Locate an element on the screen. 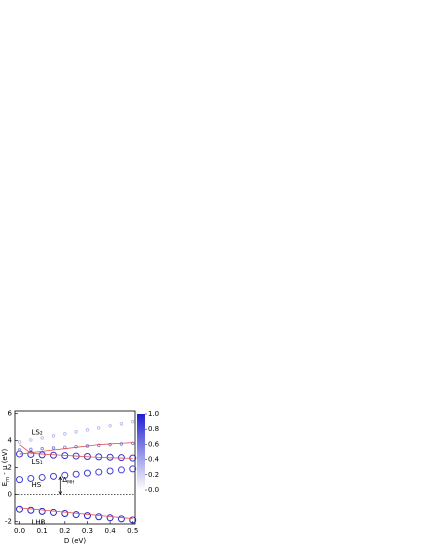  x-axis-label: D (eV) is located at coordinates (75, 541).